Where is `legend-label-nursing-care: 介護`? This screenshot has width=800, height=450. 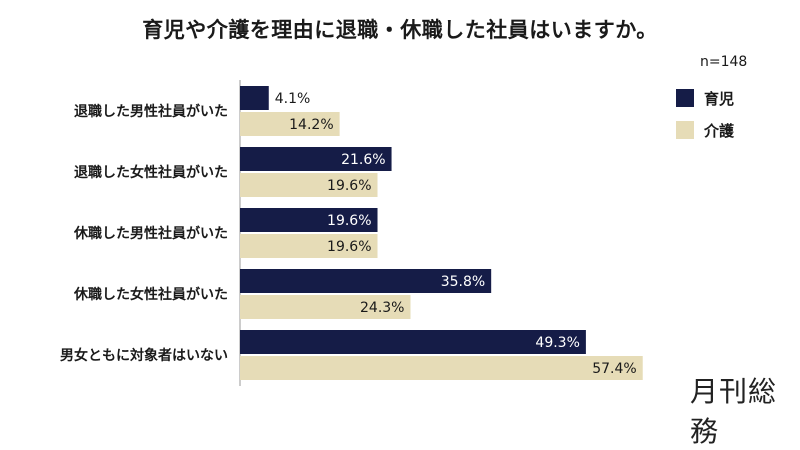 legend-label-nursing-care: 介護 is located at coordinates (719, 130).